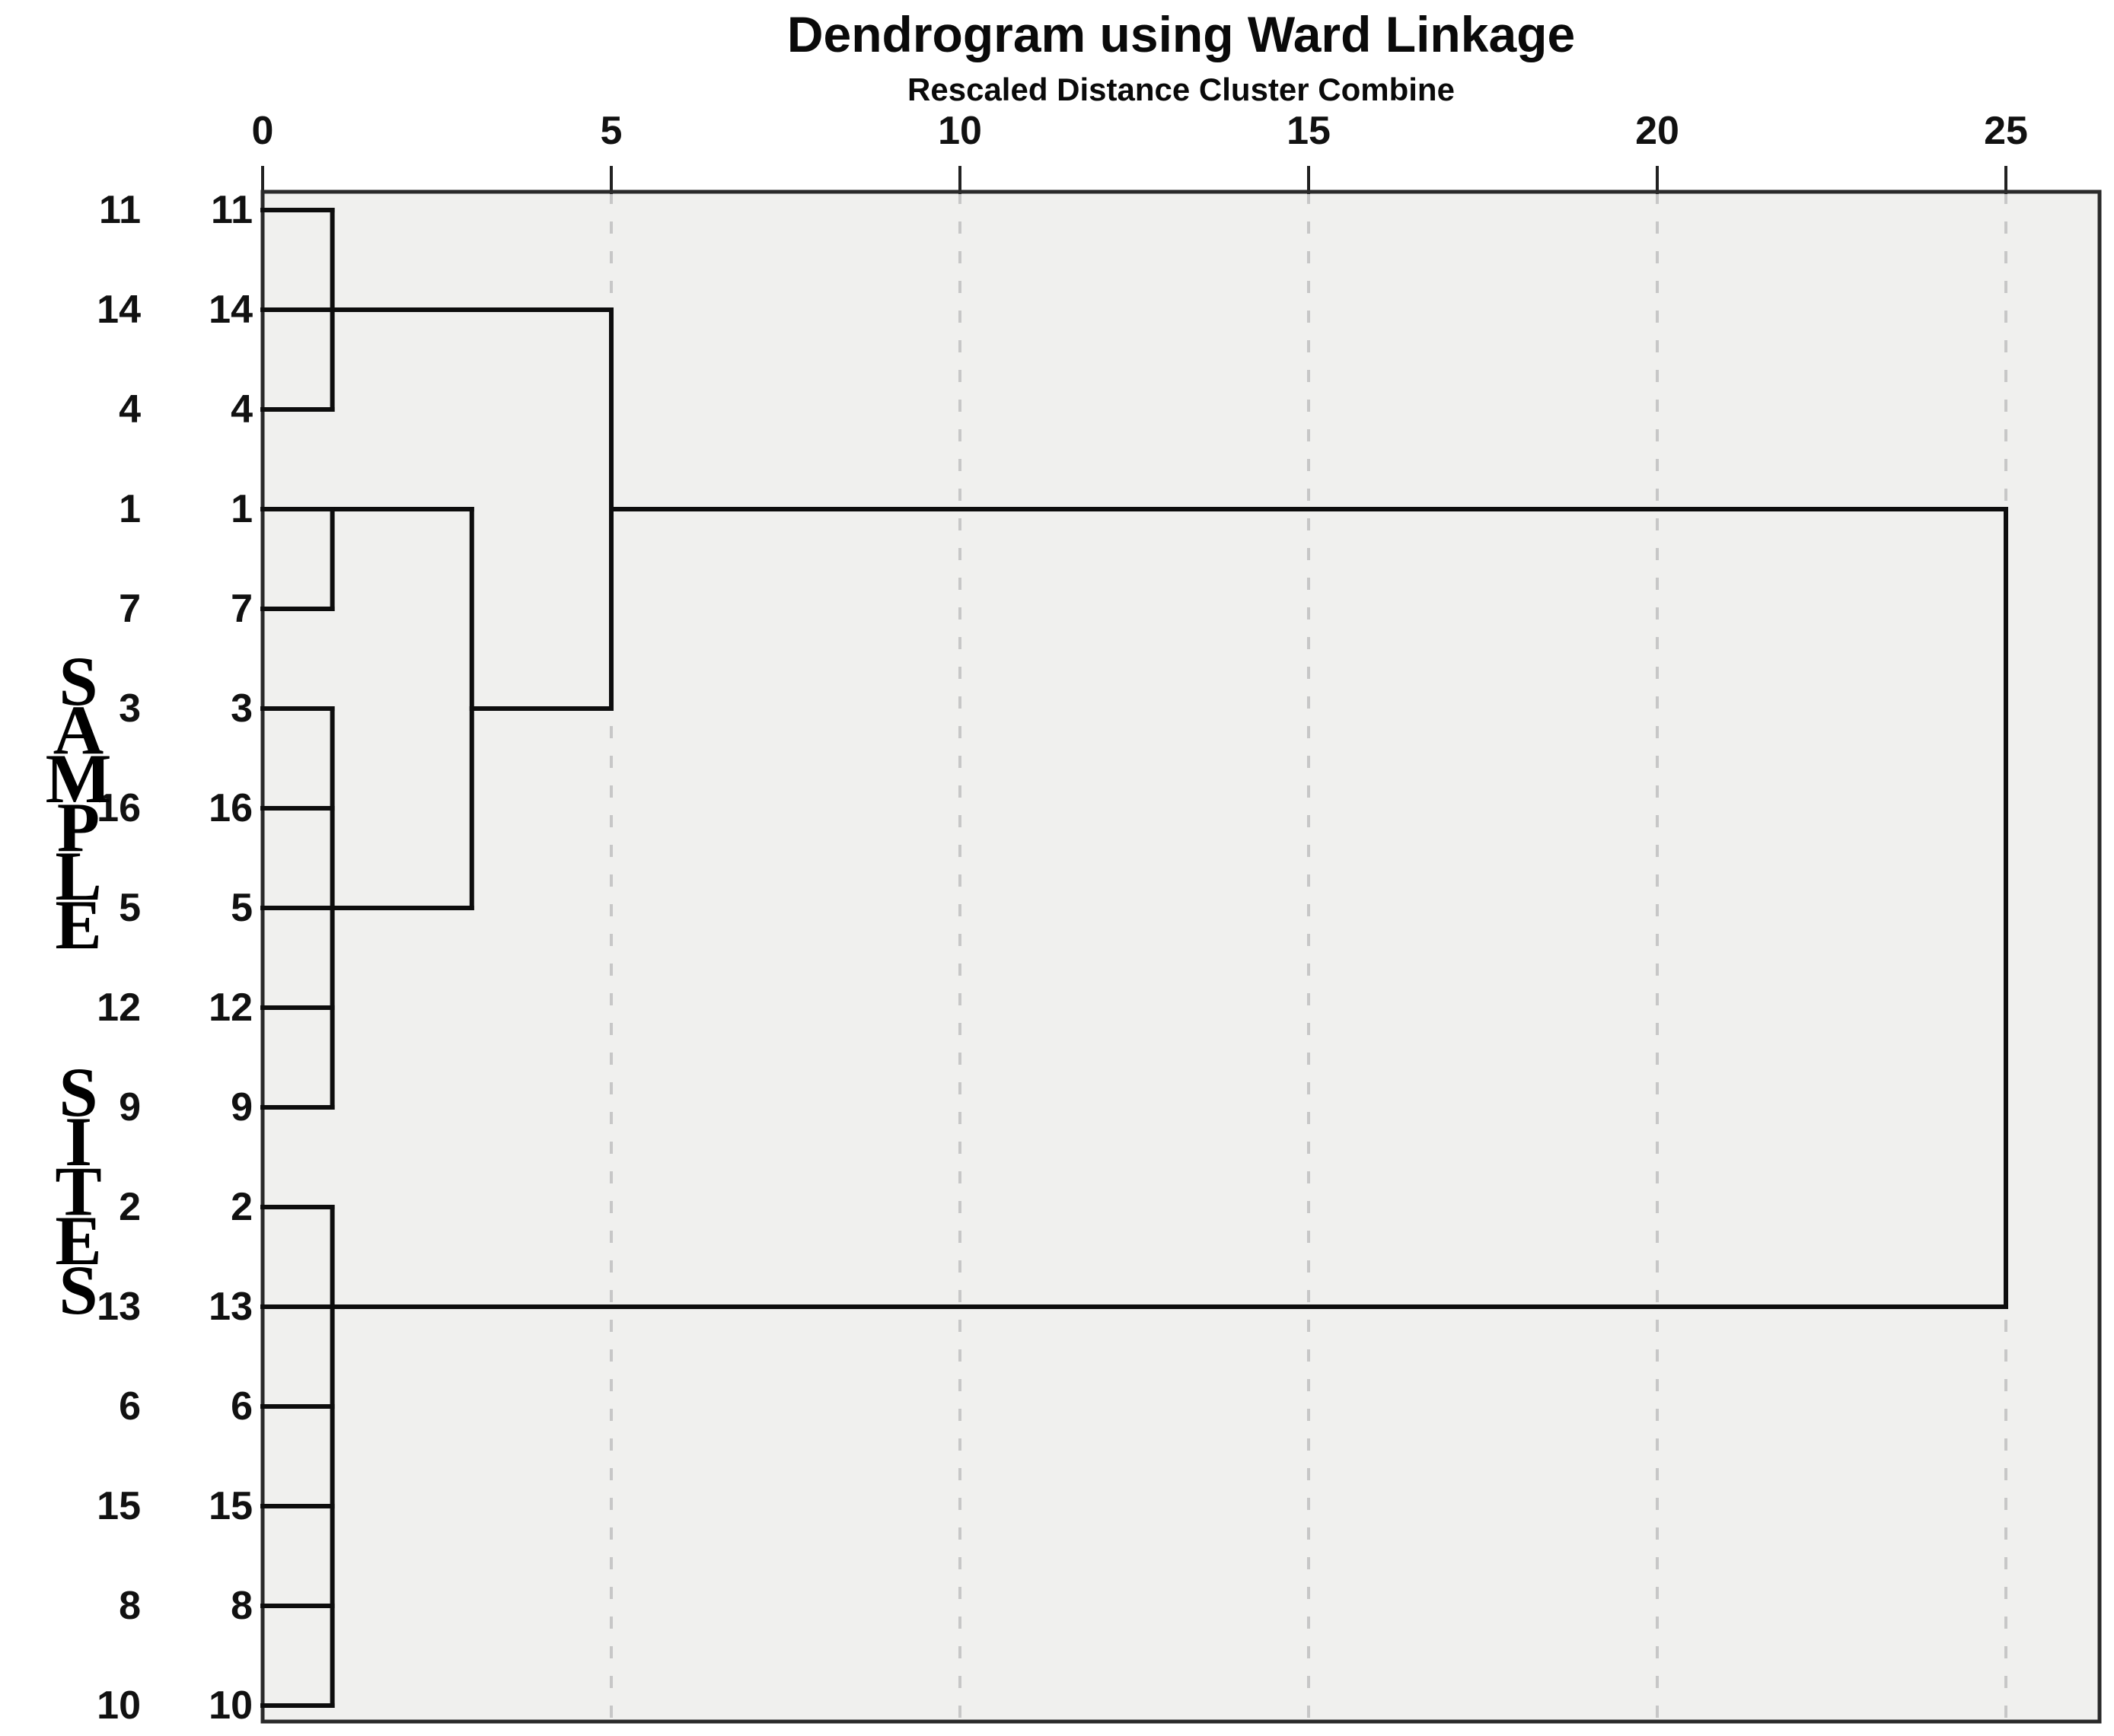 This screenshot has width=2114, height=1736. I want to click on x-tick-label-0: 0, so click(262, 131).